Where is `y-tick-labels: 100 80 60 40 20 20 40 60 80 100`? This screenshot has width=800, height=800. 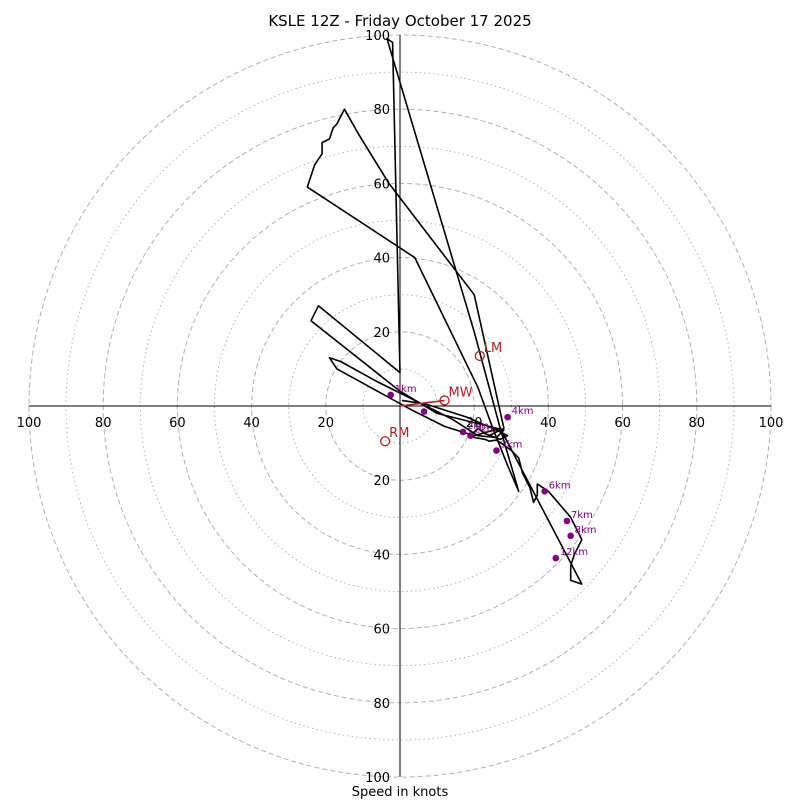 y-tick-labels: 100 80 60 40 20 20 40 60 80 100 is located at coordinates (377, 407).